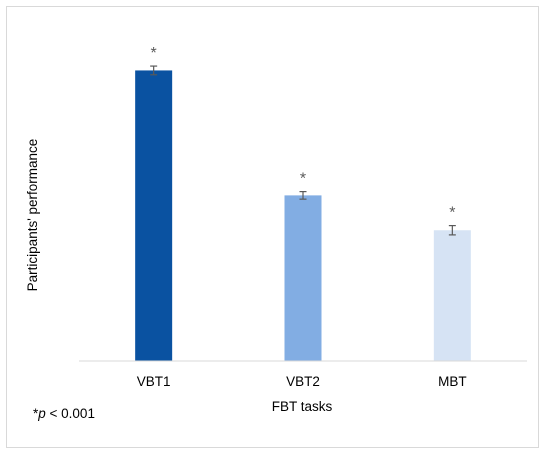 This screenshot has height=458, width=550. Describe the element at coordinates (70, 413) in the screenshot. I see `footnote-threshold: < 0.001` at that location.